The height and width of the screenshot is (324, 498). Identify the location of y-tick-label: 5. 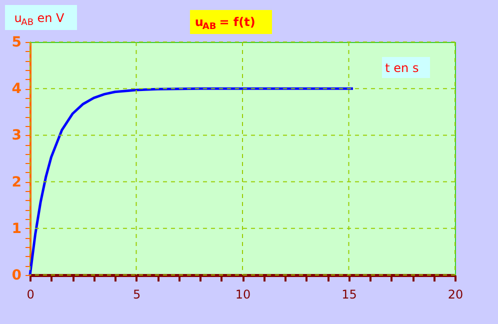
(17, 42).